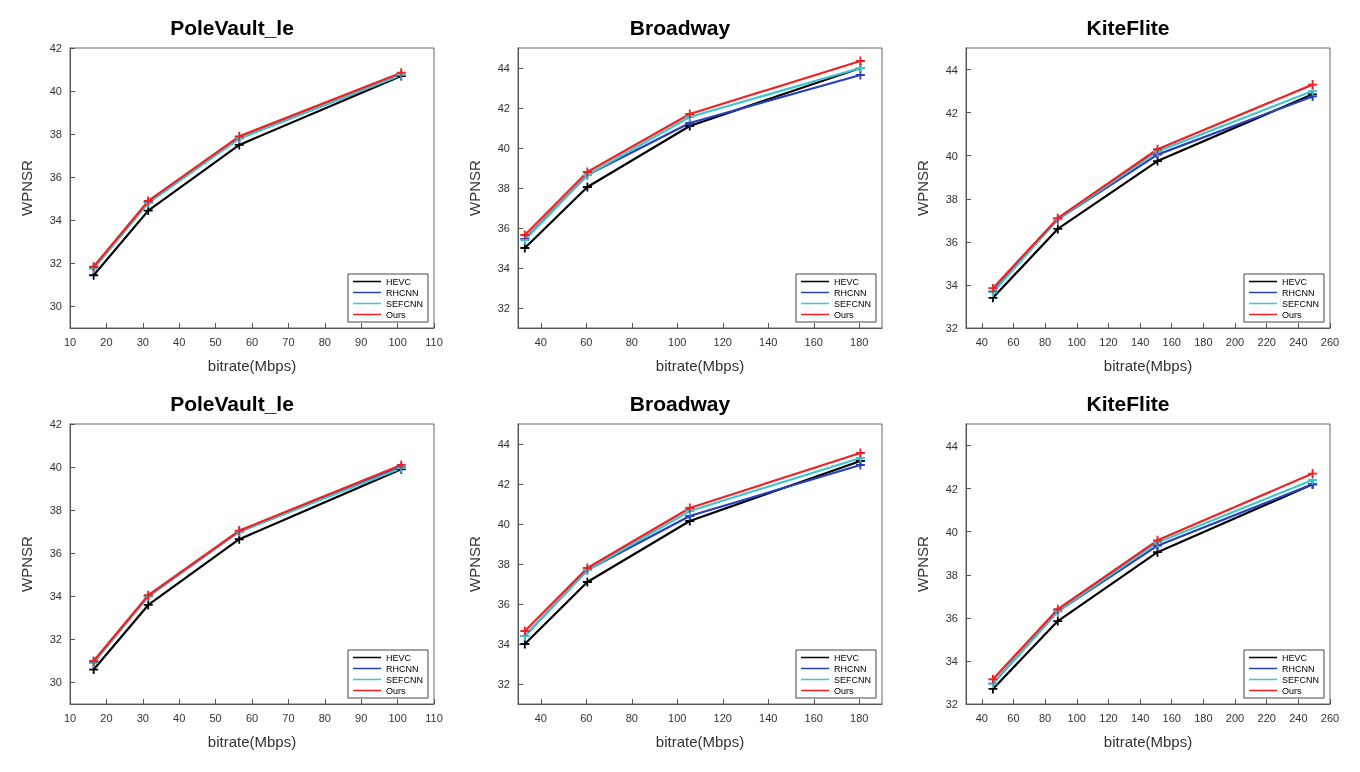  I want to click on x-tick-label: 20, so click(106, 341).